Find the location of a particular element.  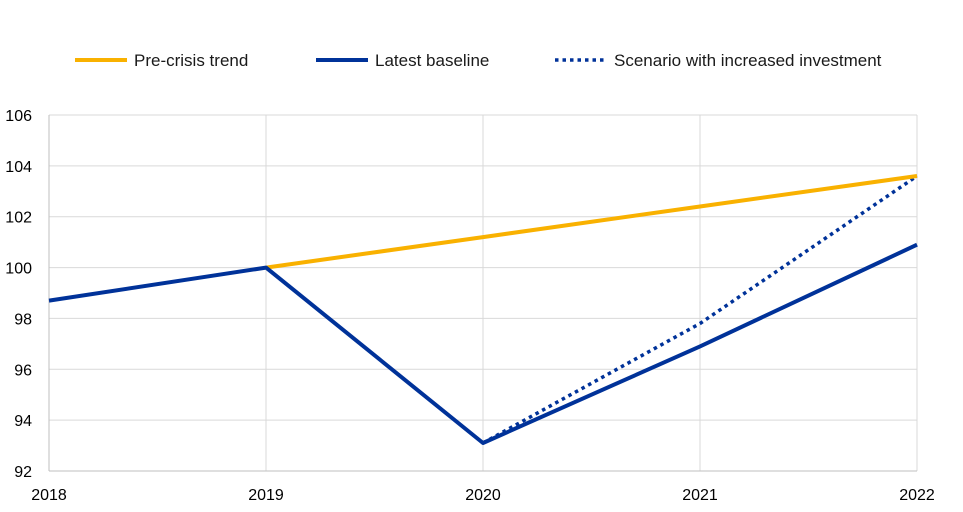

y-tick-label: 102 is located at coordinates (18, 218).